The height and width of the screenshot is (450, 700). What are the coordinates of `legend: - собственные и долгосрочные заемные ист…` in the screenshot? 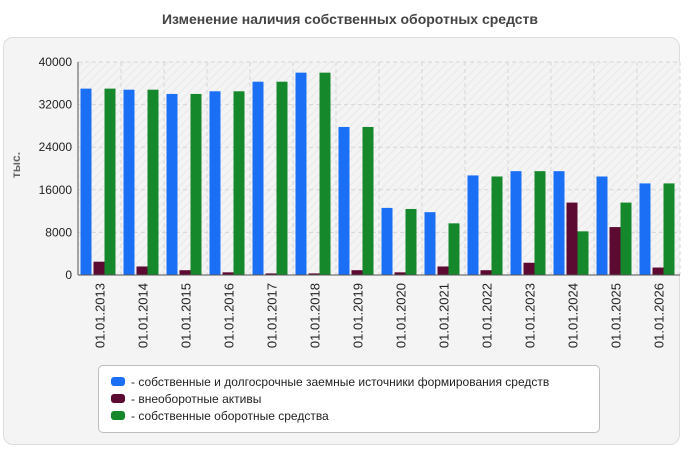 It's located at (349, 399).